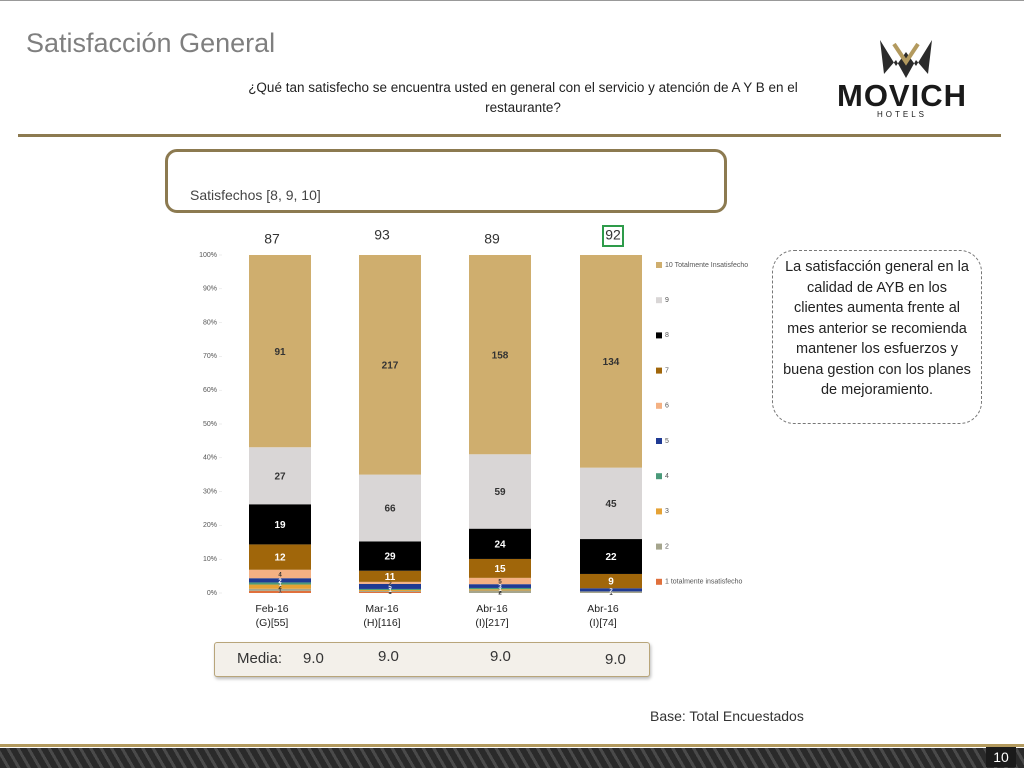 Image resolution: width=1024 pixels, height=768 pixels. I want to click on x-tick-sublabel: (G)[55], so click(272, 623).